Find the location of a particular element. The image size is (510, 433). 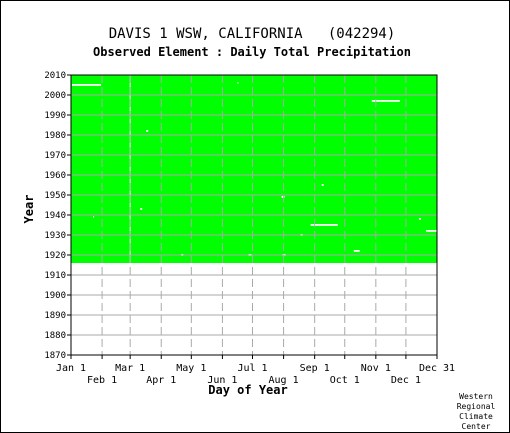

missing-data-column is located at coordinates (130, 169).